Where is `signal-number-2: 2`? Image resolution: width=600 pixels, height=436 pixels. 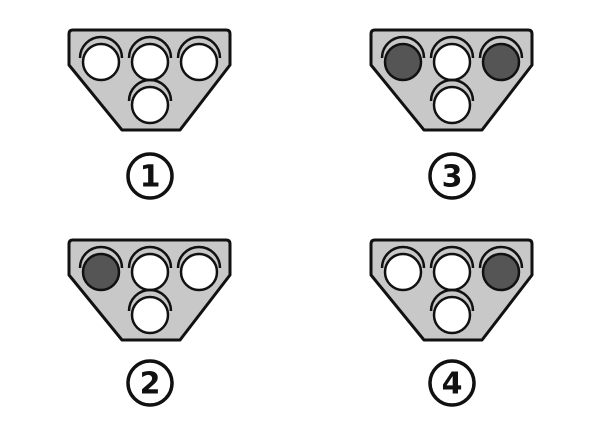 signal-number-2: 2 is located at coordinates (150, 384).